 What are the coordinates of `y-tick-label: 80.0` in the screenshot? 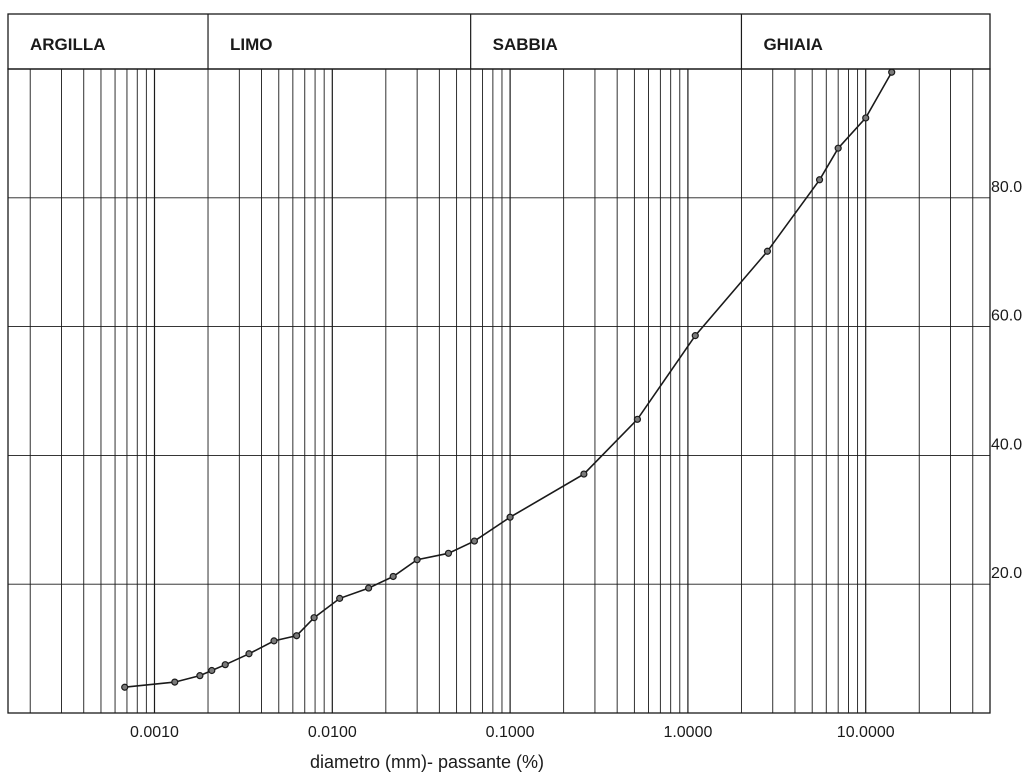 It's located at (1006, 187).